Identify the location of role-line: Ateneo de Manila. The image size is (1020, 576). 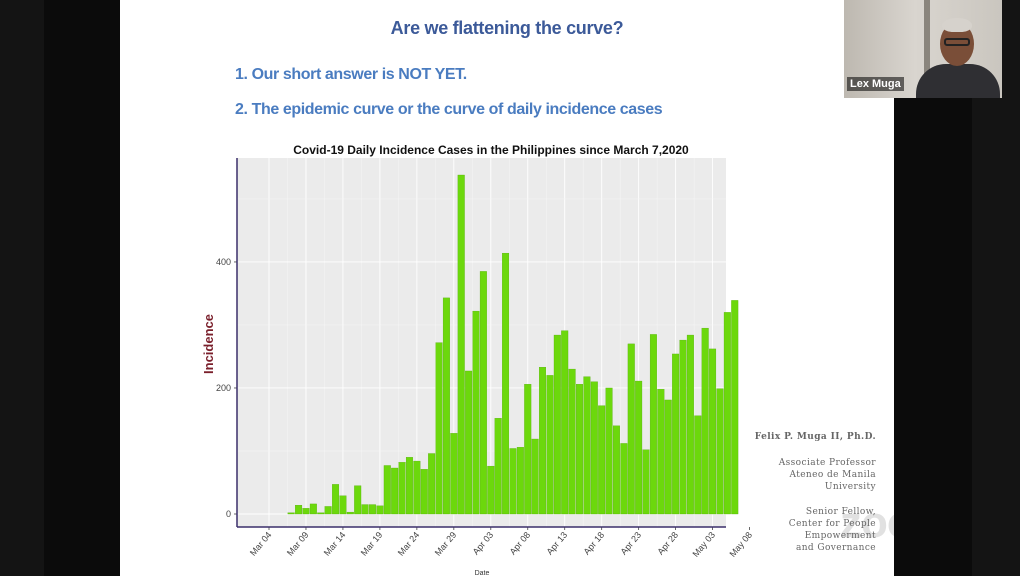
(832, 475).